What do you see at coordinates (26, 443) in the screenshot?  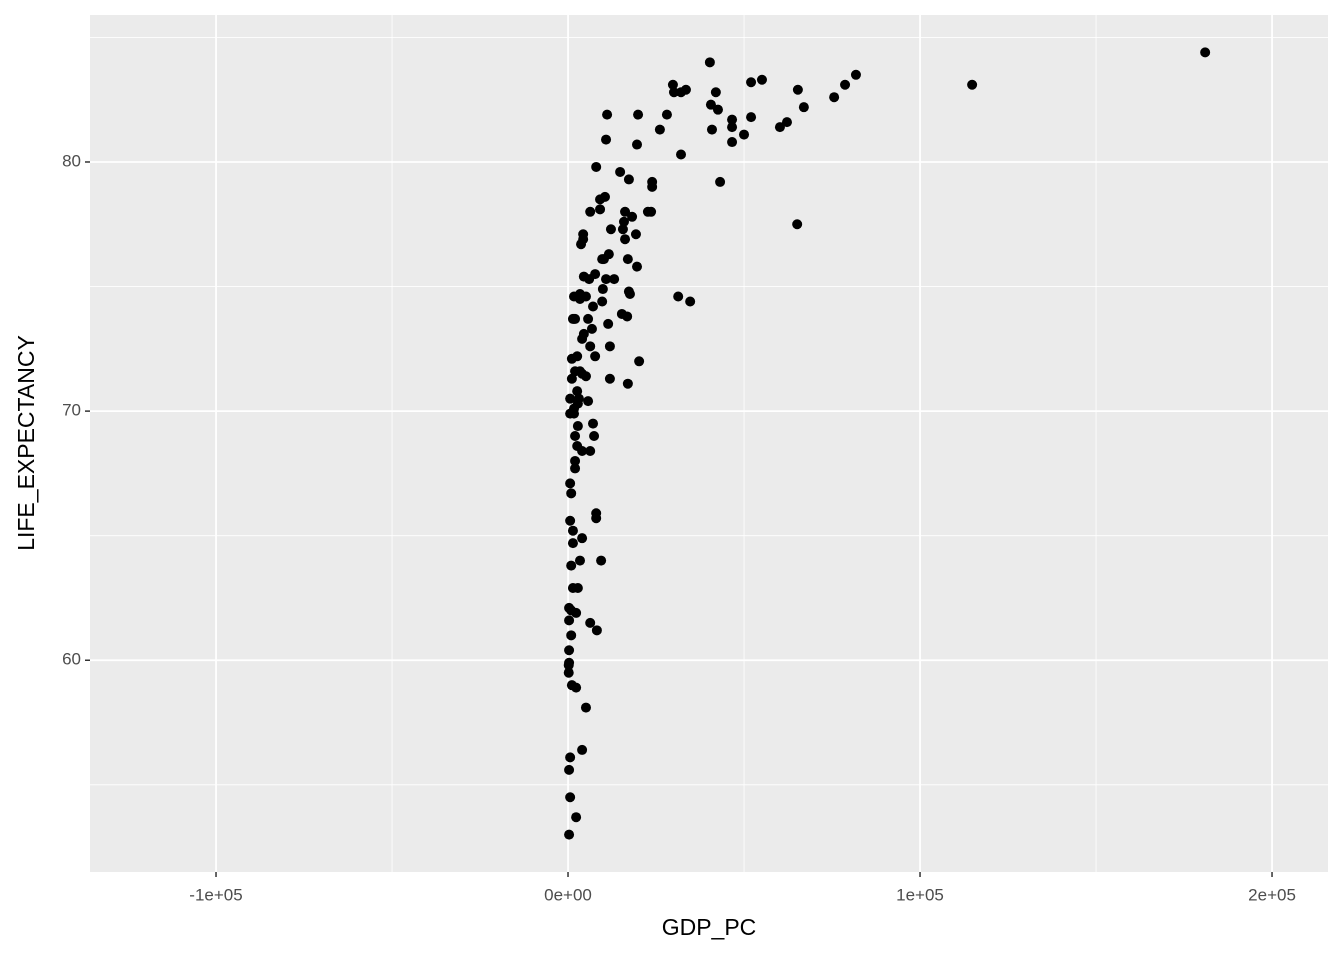 I see `y-axis-title: LIFE_EXPECTANCY` at bounding box center [26, 443].